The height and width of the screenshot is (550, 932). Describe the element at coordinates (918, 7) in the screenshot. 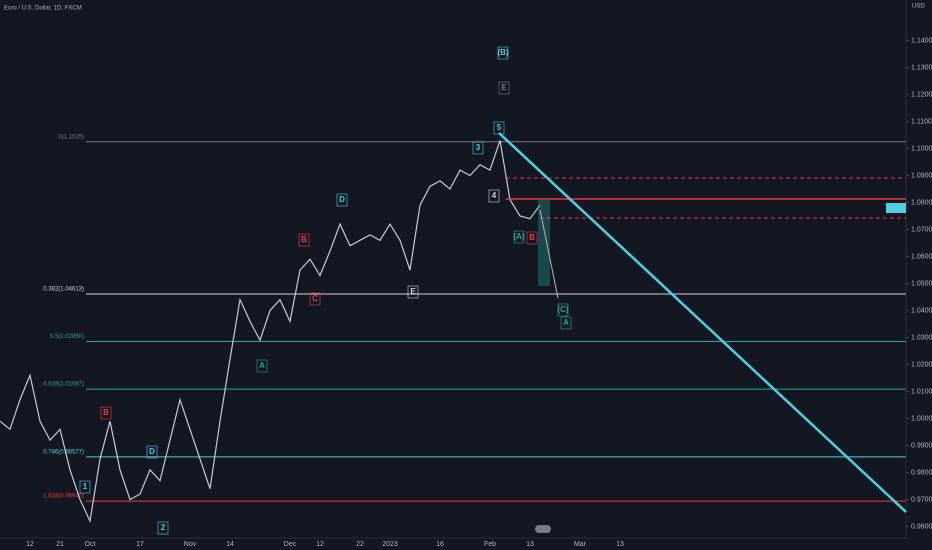

I see `currency: USD` at that location.